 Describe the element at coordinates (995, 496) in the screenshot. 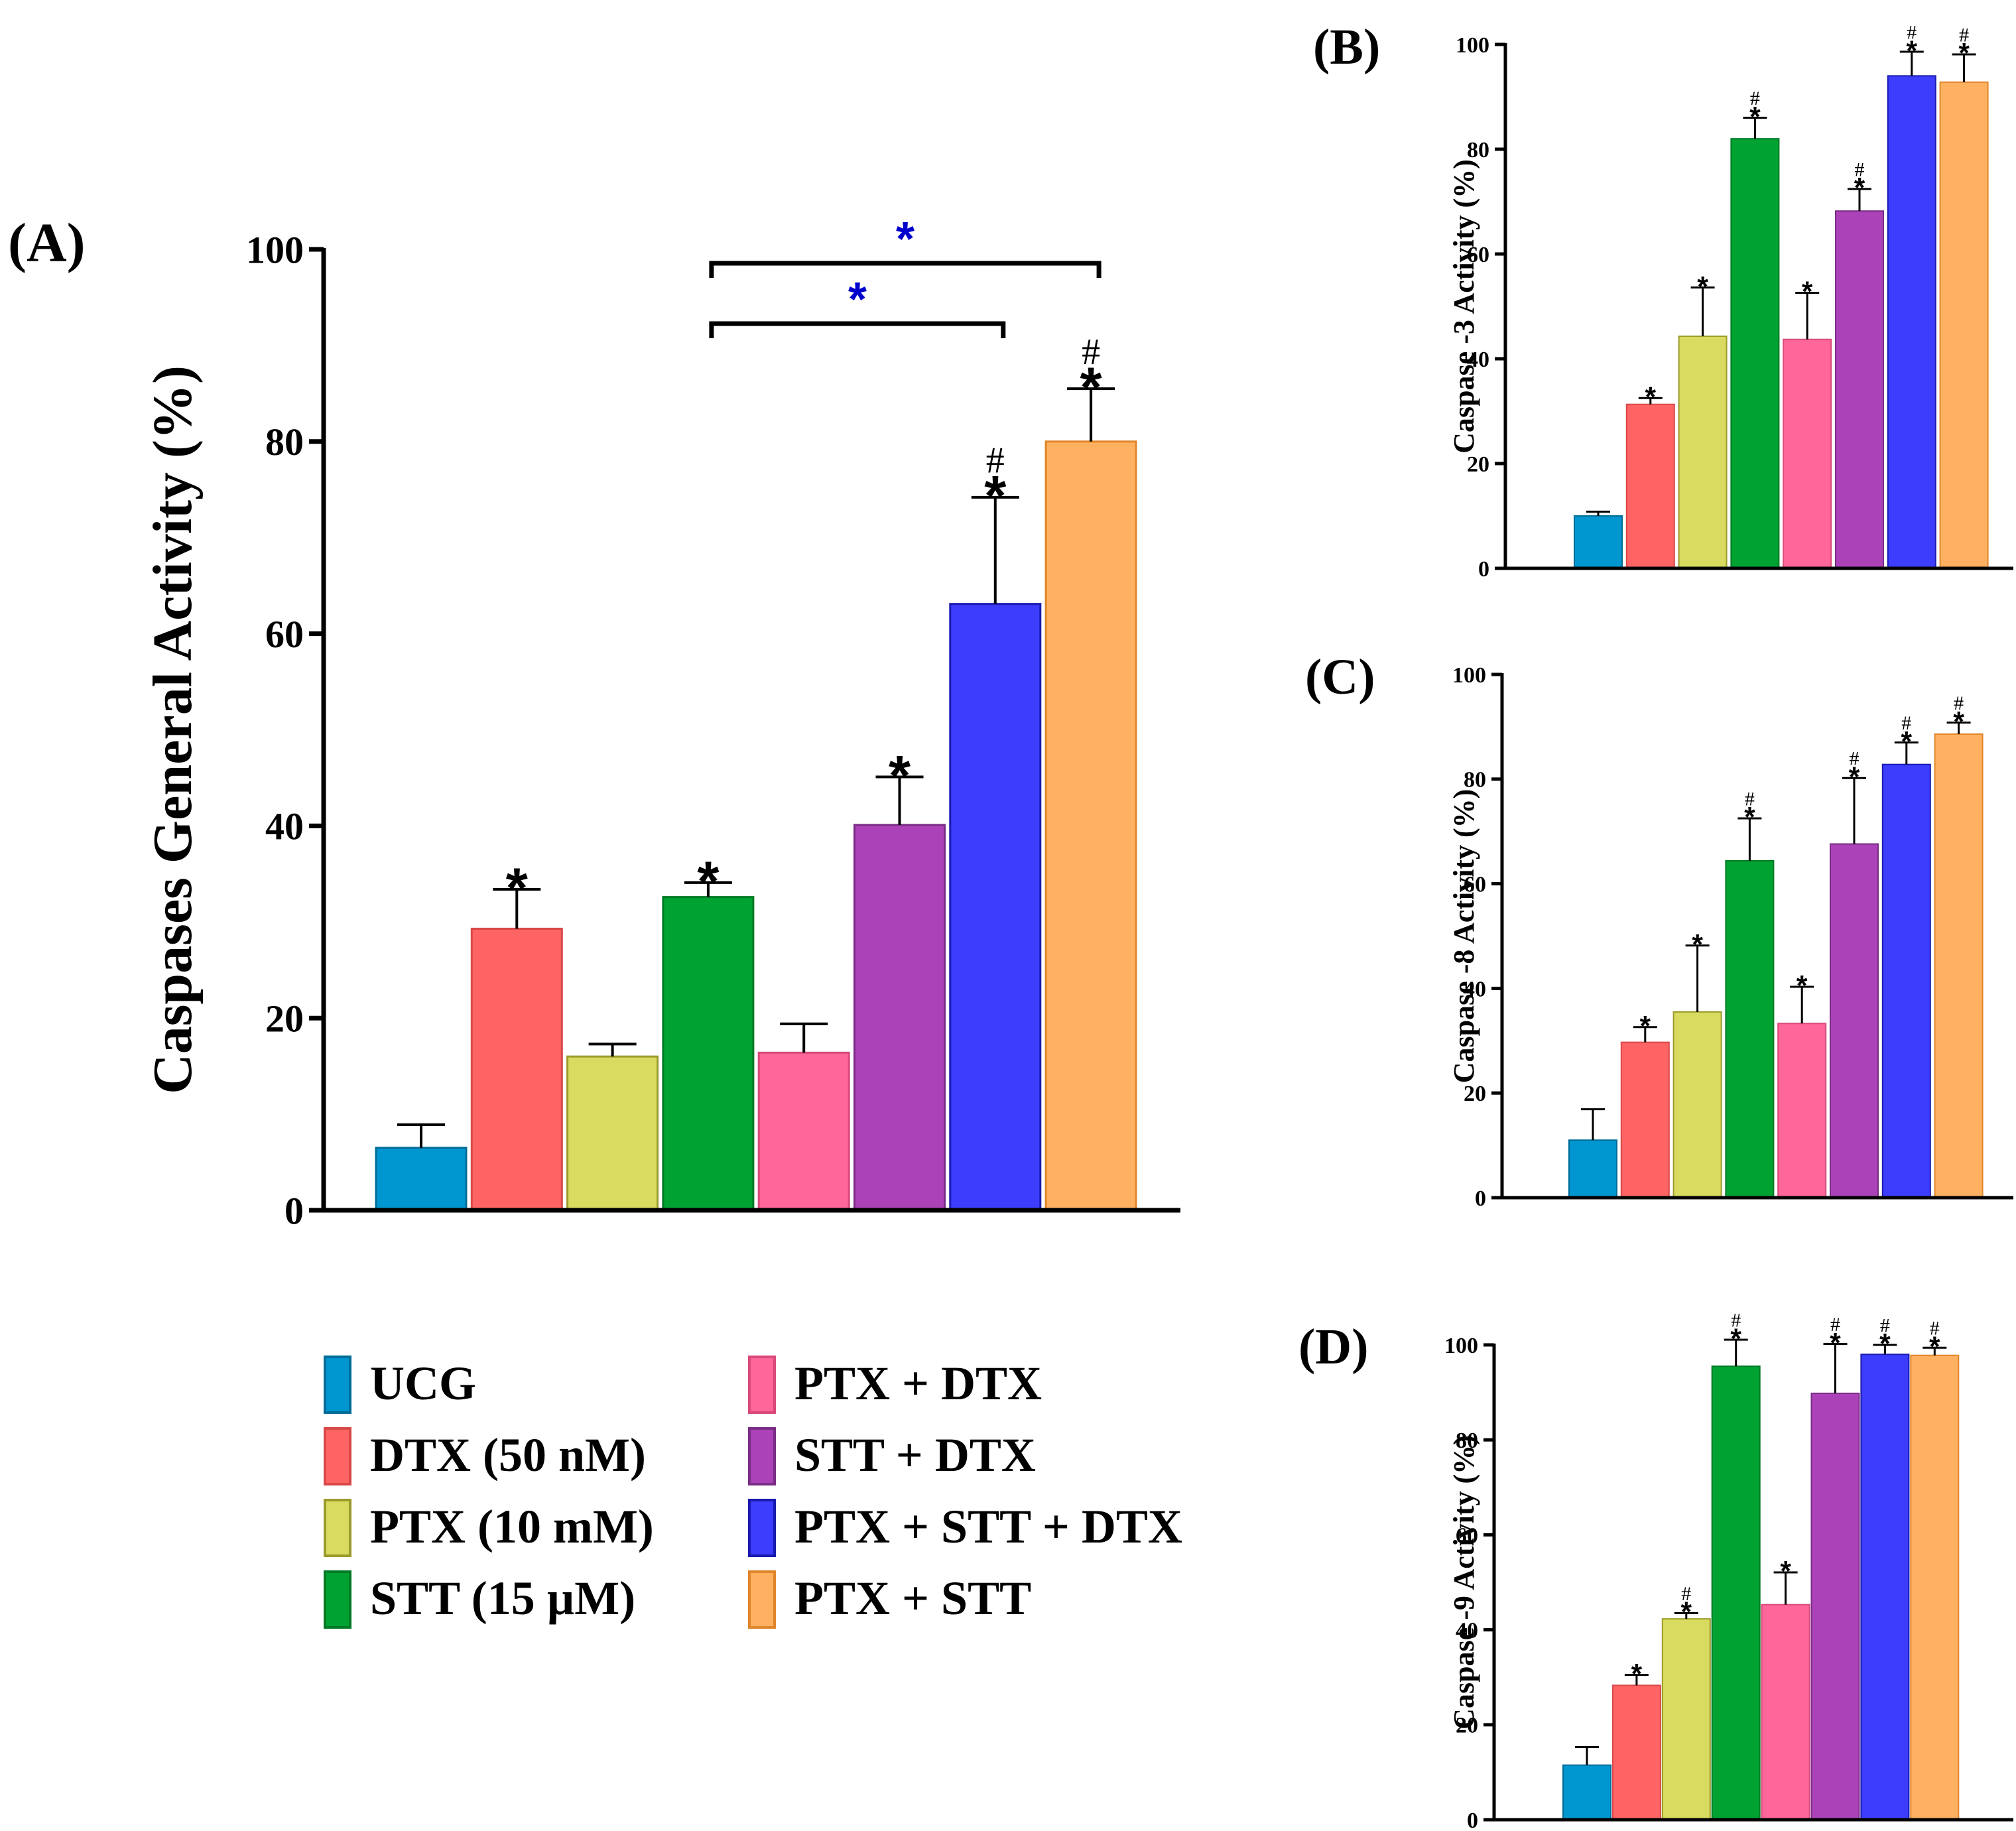

I see `significance-star-a-6: *` at that location.